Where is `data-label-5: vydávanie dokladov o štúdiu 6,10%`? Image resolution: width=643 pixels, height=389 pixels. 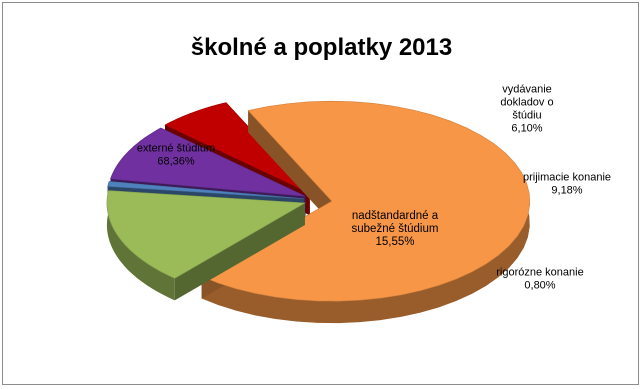
data-label-5: vydávanie dokladov o štúdiu 6,10% is located at coordinates (526, 109).